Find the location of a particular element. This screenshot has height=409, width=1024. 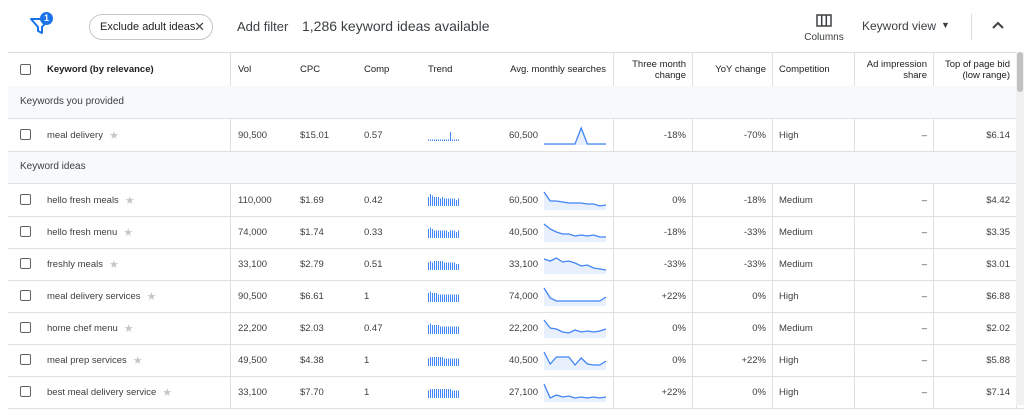

avg-monthly-searches-cell: 60,500 is located at coordinates (523, 135).